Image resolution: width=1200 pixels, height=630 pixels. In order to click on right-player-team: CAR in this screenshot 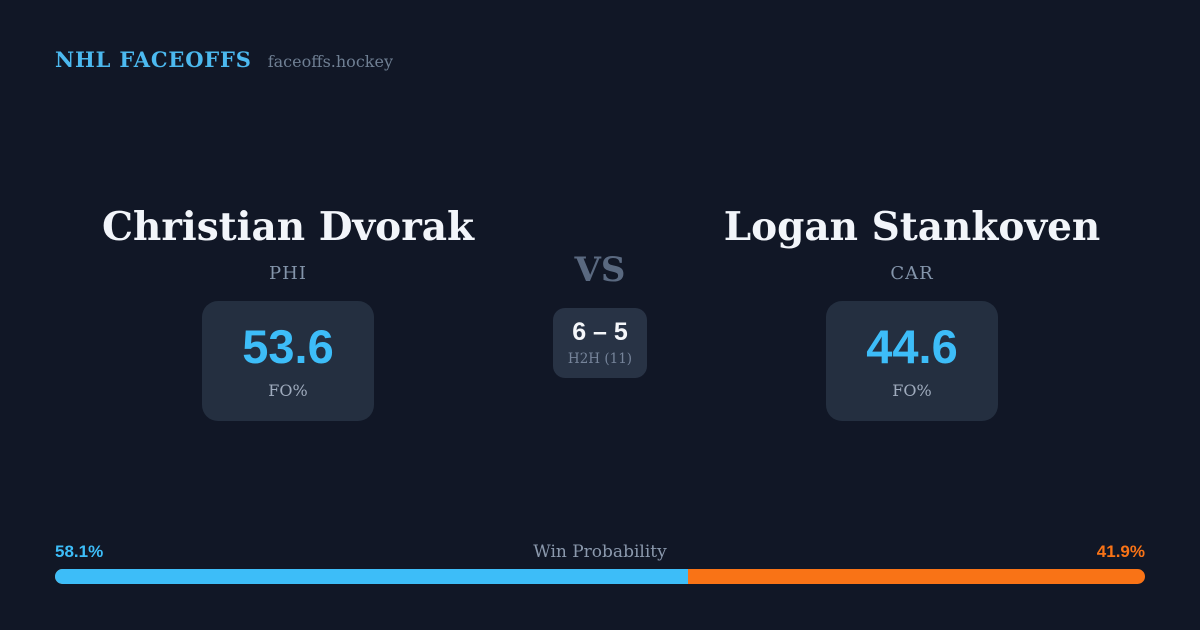, I will do `click(912, 273)`.